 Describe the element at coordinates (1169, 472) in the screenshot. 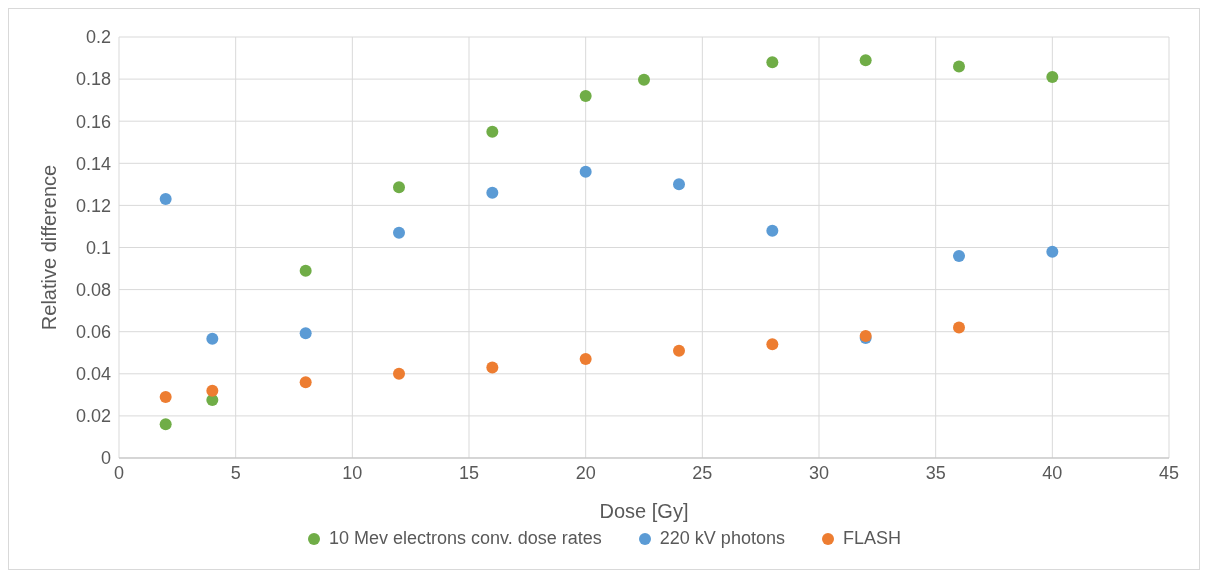

I see `x-tick-label: 45` at that location.